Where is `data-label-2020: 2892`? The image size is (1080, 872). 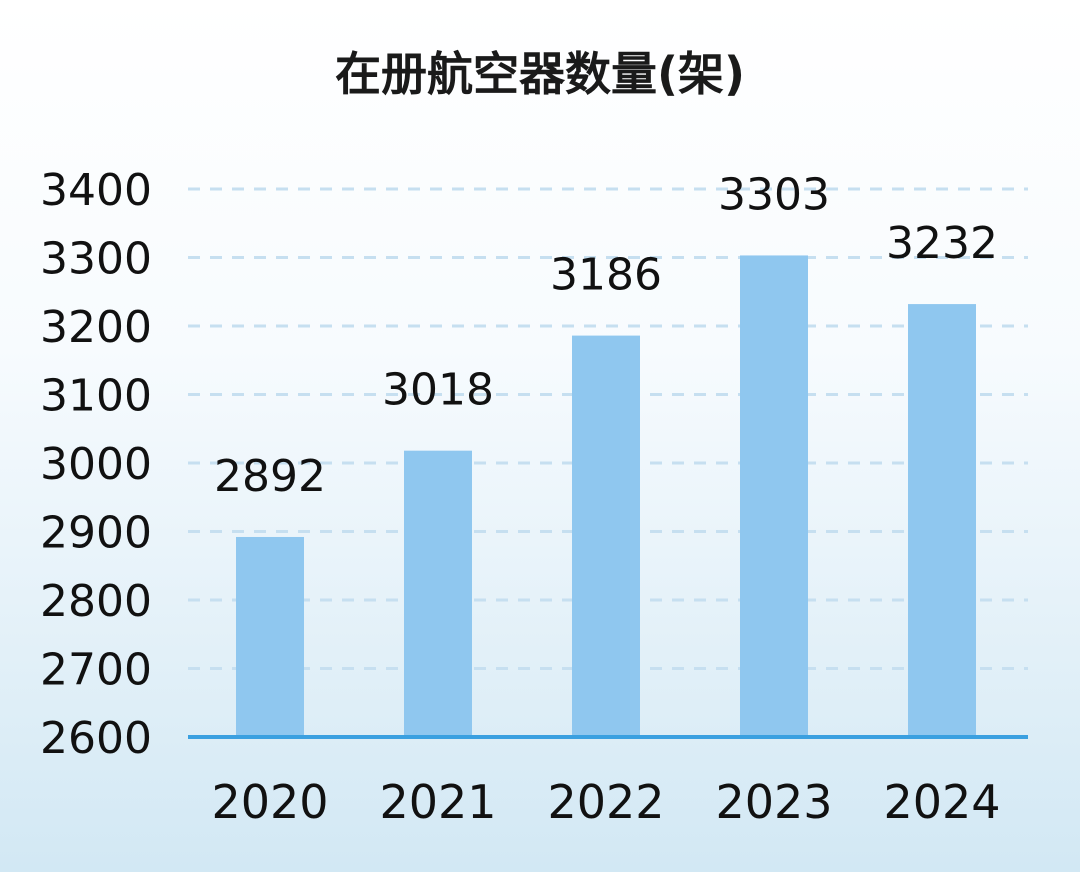 data-label-2020: 2892 is located at coordinates (270, 476).